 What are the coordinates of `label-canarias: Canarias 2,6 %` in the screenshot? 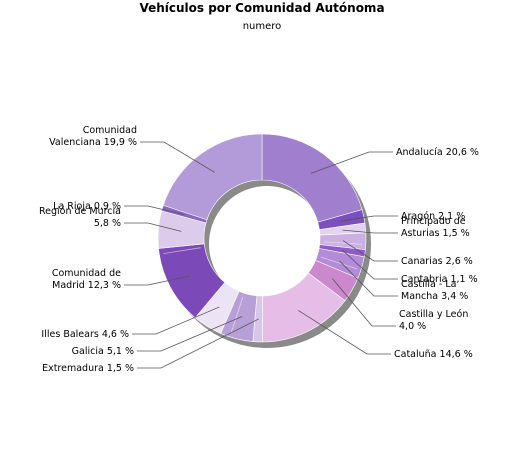 It's located at (437, 261).